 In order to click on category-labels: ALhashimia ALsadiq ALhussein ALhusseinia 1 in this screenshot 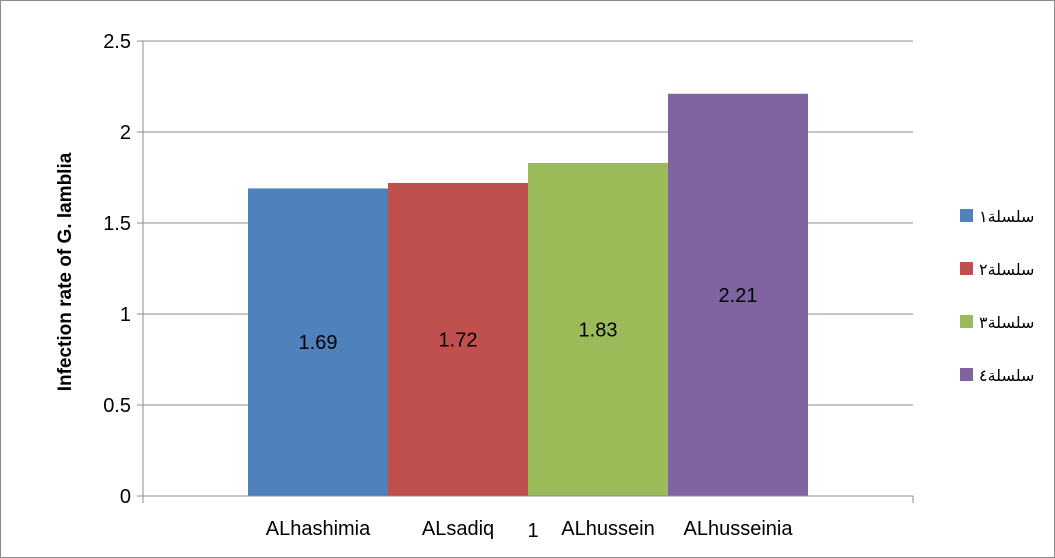, I will do `click(530, 530)`.